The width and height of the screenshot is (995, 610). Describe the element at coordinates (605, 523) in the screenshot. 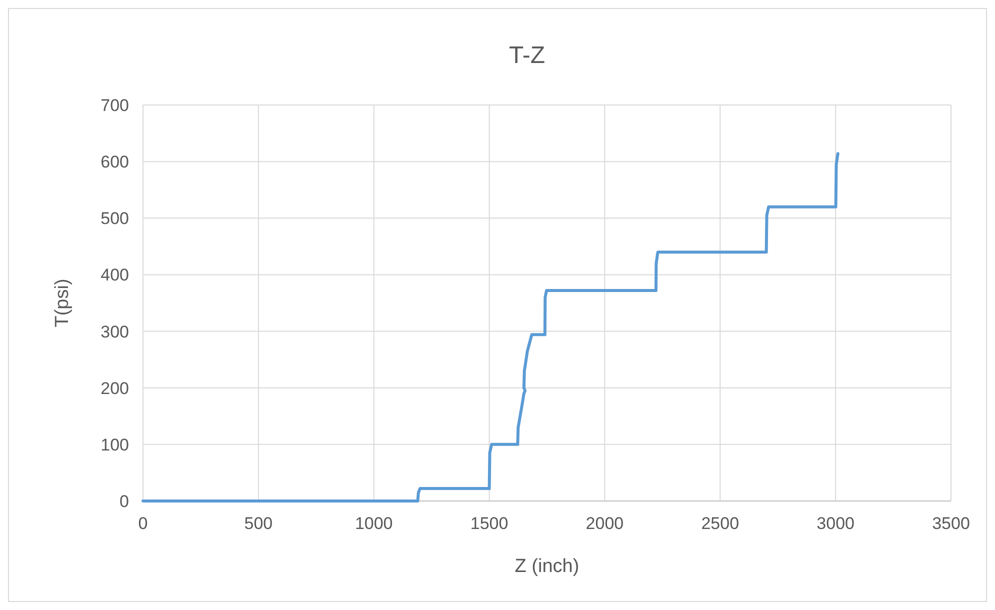

I see `x-tick-label: 2000` at that location.